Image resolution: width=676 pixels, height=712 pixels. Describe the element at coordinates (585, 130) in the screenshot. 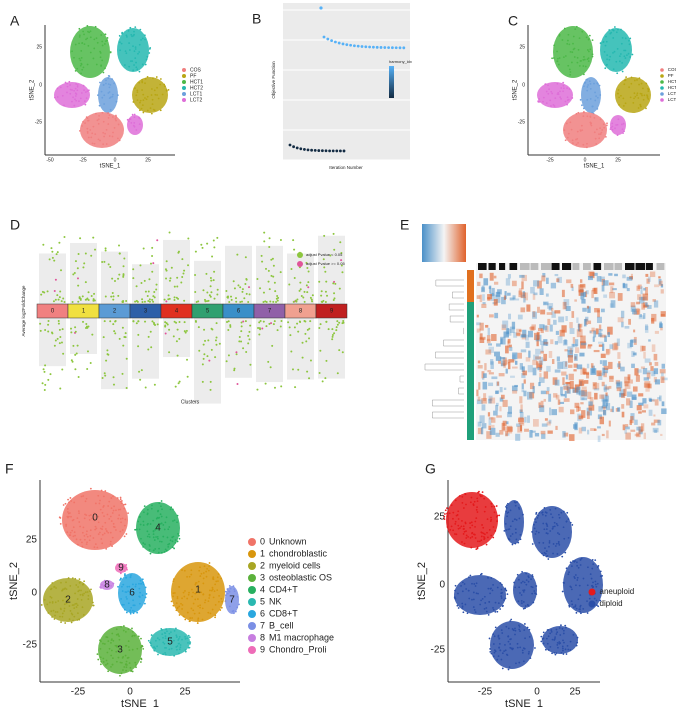

I see `cluster` at that location.